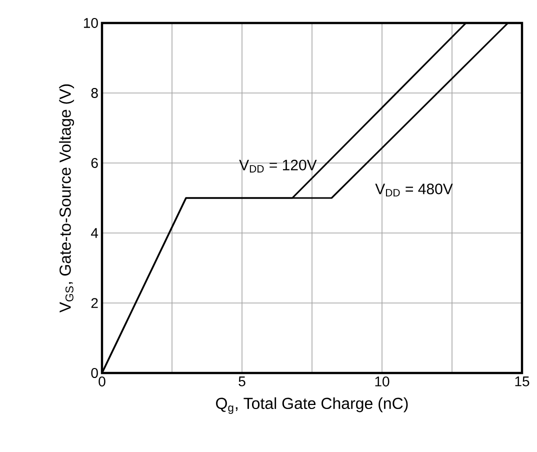  I want to click on x-axis-title: Q$_{g}$, Total Gate Charge (nC), so click(312, 405).